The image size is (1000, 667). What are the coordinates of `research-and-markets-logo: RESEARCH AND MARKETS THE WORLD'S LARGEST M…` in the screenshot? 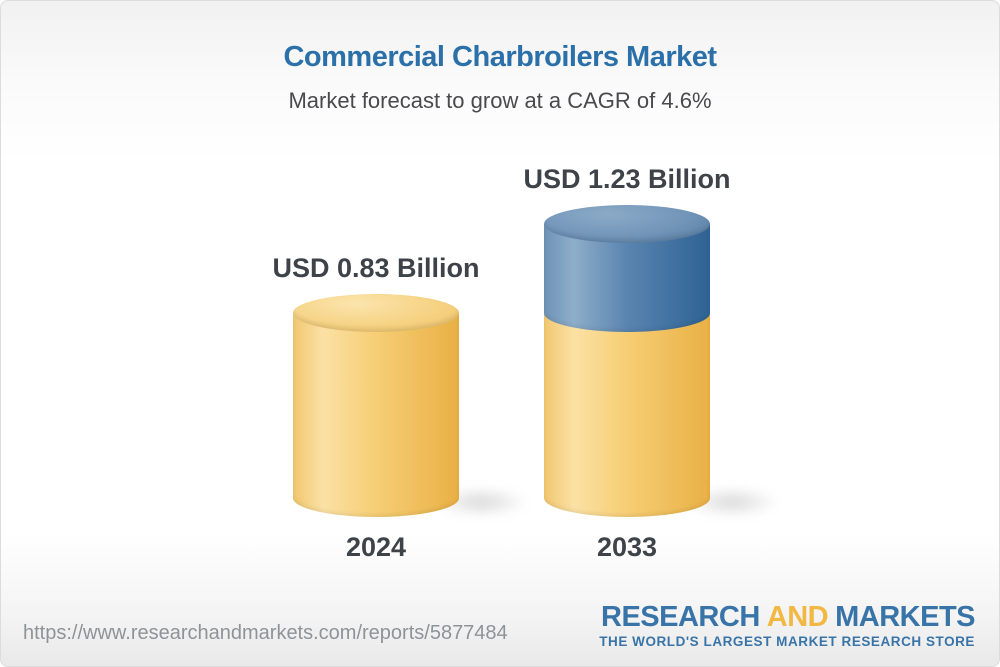 It's located at (787, 626).